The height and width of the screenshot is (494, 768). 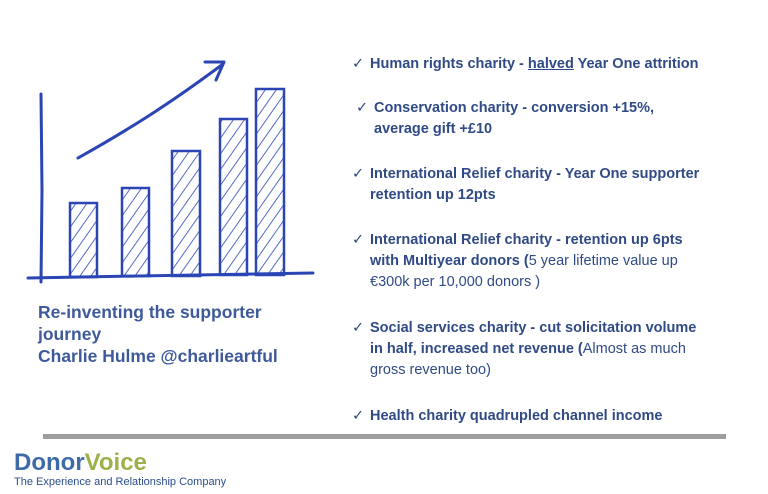 What do you see at coordinates (516, 416) in the screenshot?
I see `text-segment: Health charity quadrupled channel income` at bounding box center [516, 416].